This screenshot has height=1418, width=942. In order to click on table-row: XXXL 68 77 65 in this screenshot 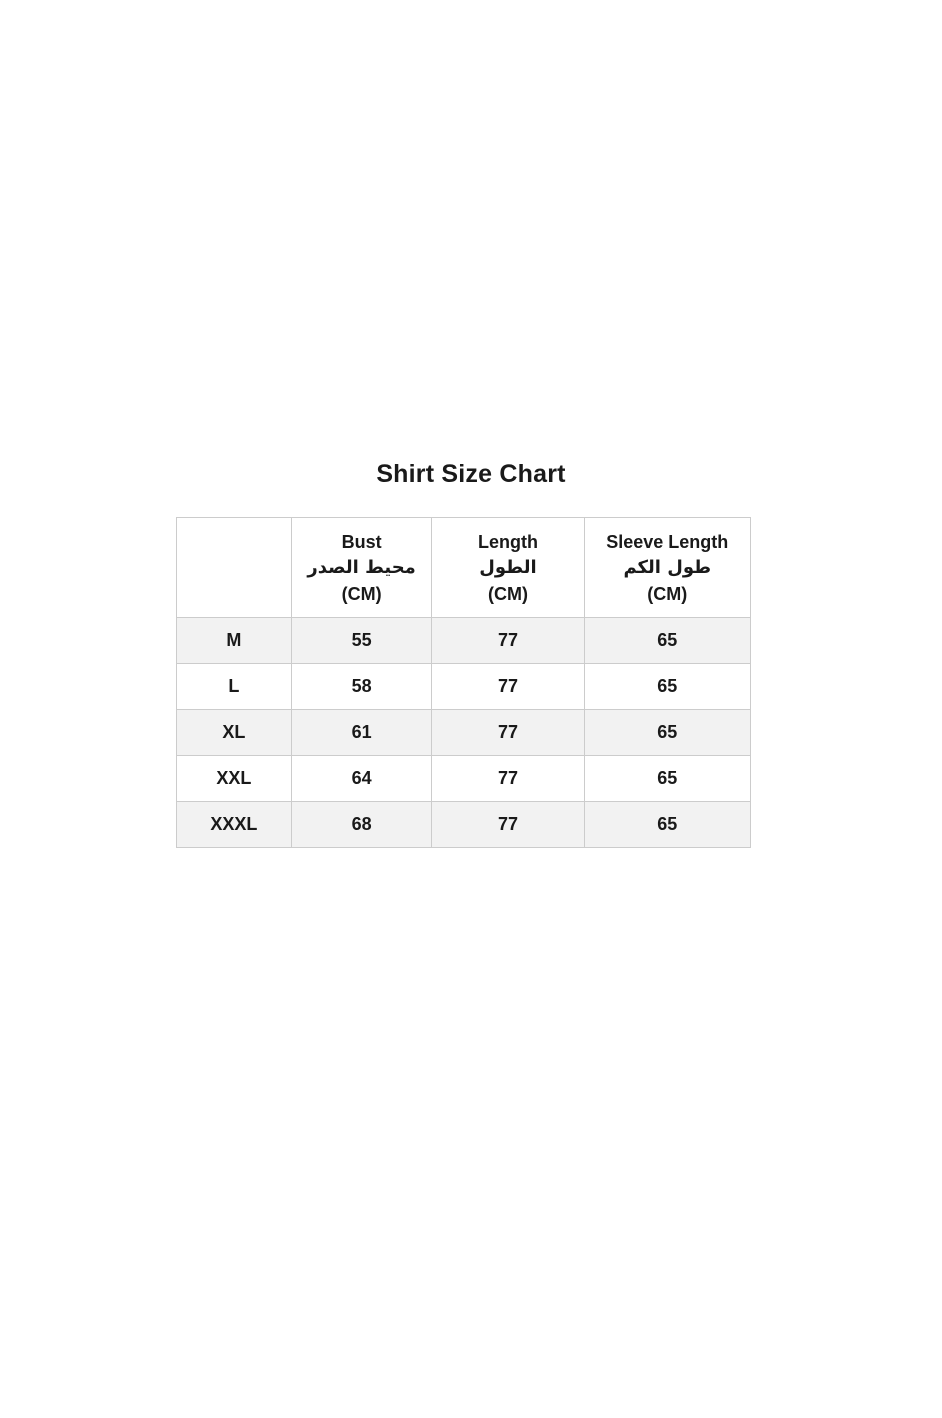, I will do `click(464, 824)`.